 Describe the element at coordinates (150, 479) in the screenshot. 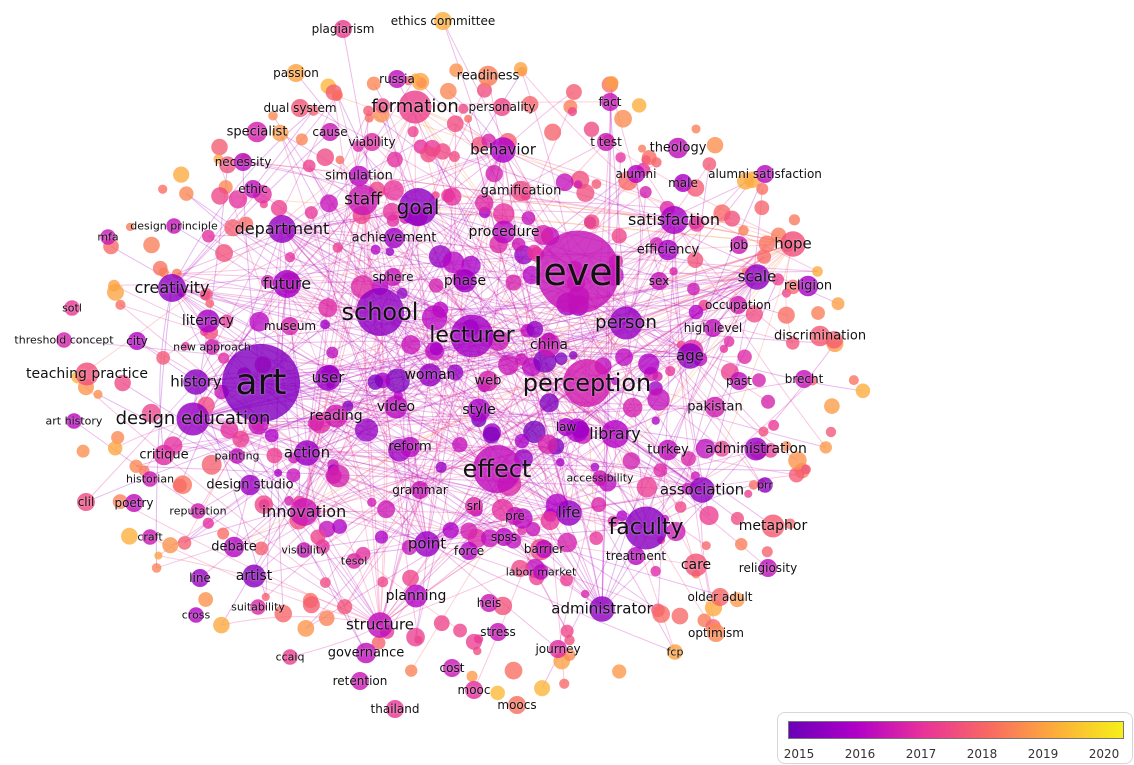

I see `term-label: historian` at that location.